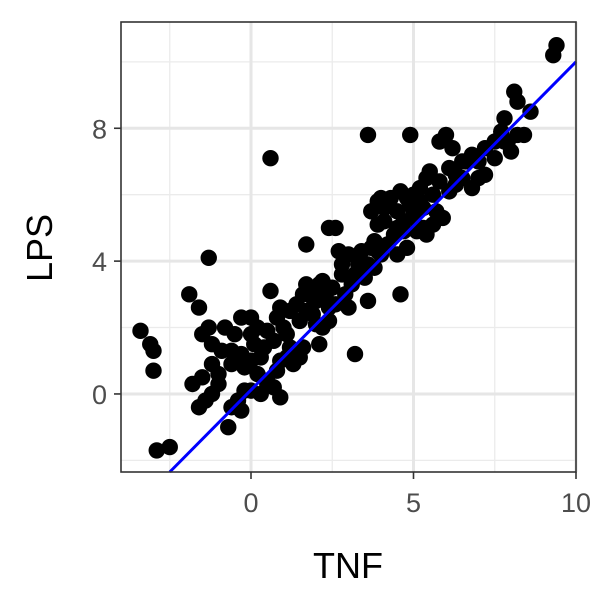 Image resolution: width=600 pixels, height=605 pixels. Describe the element at coordinates (99, 395) in the screenshot. I see `y-tick-label: 0` at that location.